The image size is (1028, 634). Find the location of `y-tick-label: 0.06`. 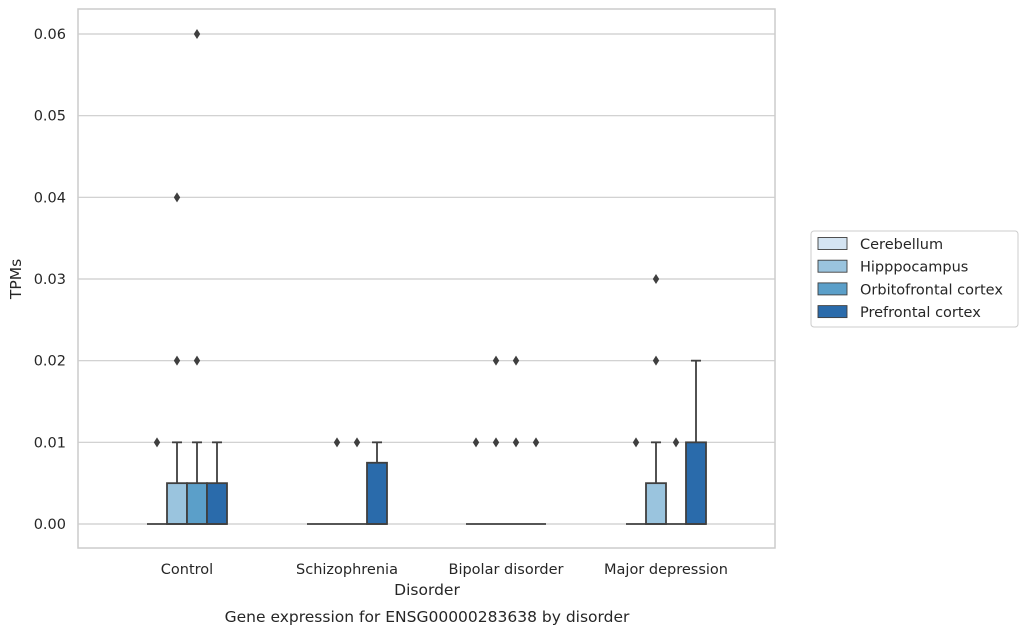

y-tick-label: 0.06 is located at coordinates (50, 35).